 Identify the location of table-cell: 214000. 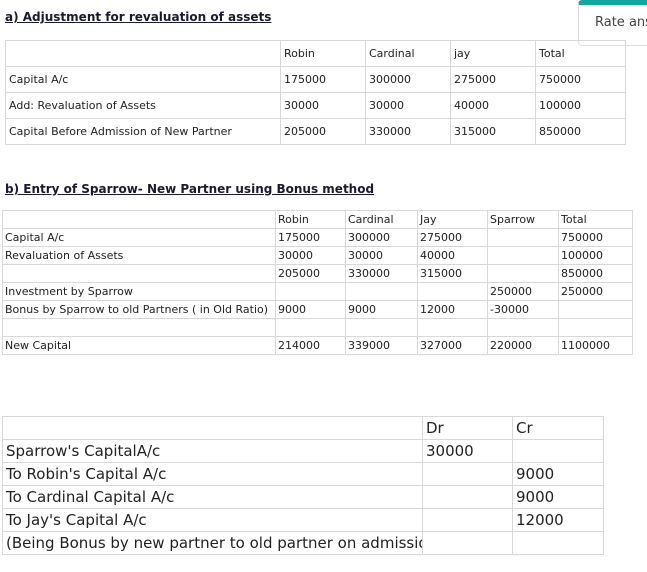
(310, 345).